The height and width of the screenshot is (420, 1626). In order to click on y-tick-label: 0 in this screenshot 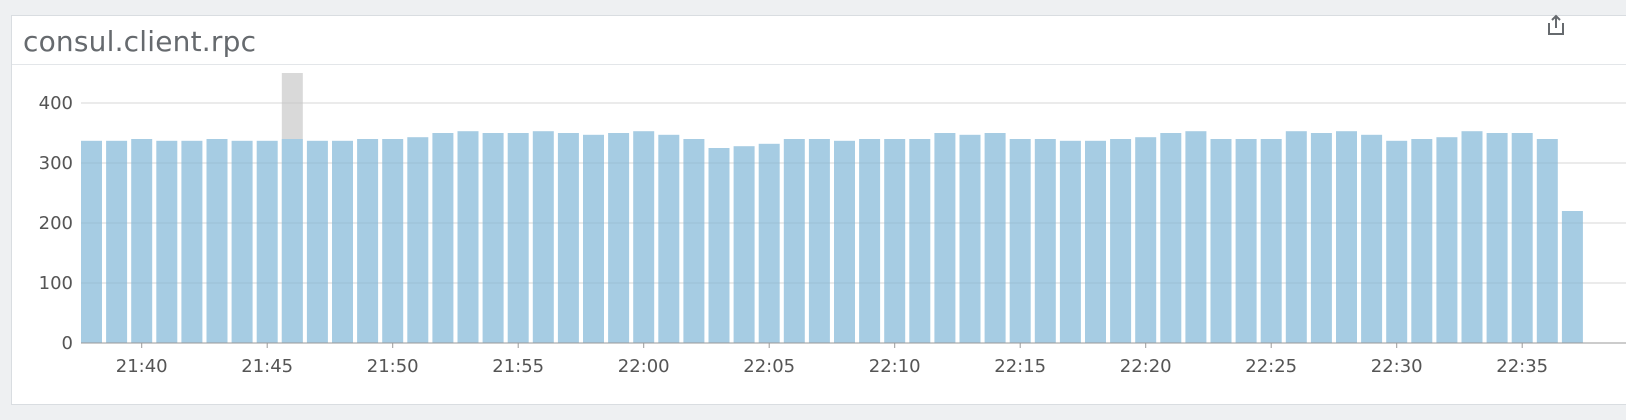, I will do `click(67, 343)`.